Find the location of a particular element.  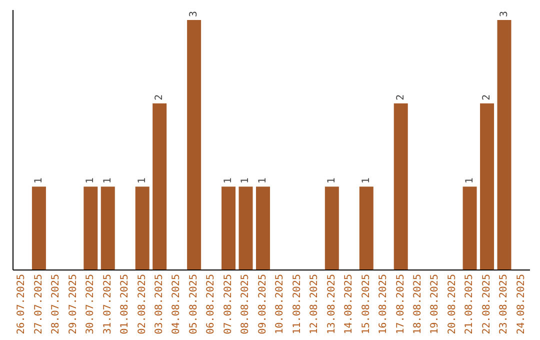

x-tick-label: 01.08.2025 is located at coordinates (125, 304).